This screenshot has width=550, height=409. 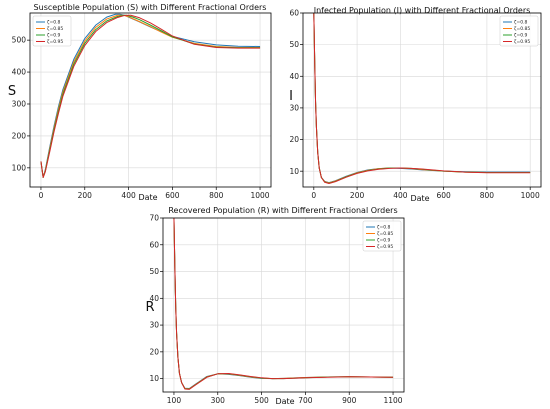 I want to click on y-tick-label: 200, so click(x=19, y=136).